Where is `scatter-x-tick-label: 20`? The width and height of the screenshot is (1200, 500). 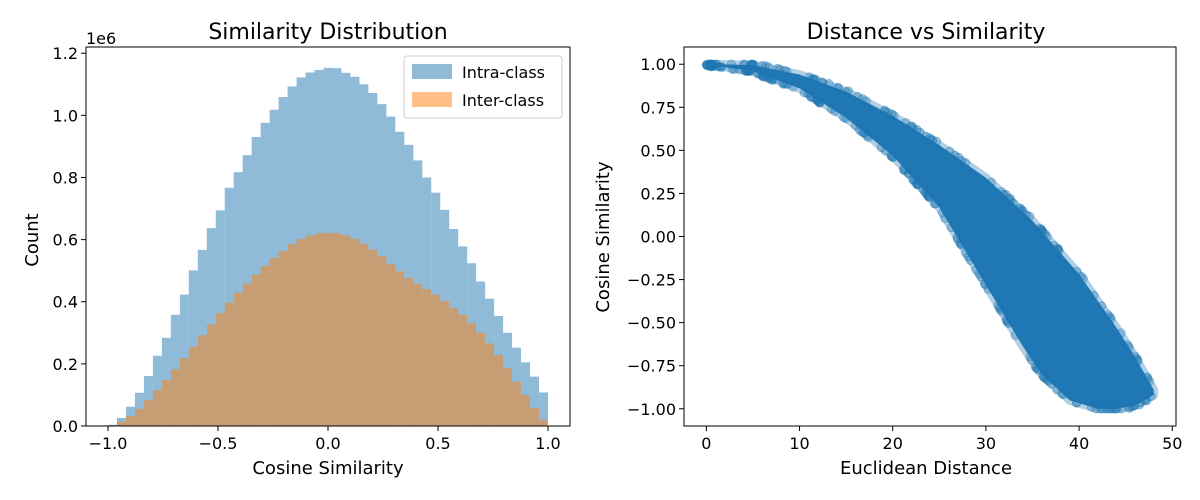 scatter-x-tick-label: 20 is located at coordinates (893, 443).